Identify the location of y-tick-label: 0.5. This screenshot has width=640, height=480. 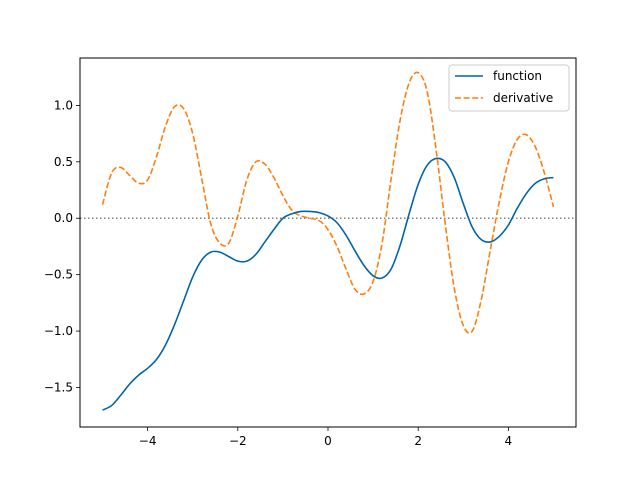
(63, 162).